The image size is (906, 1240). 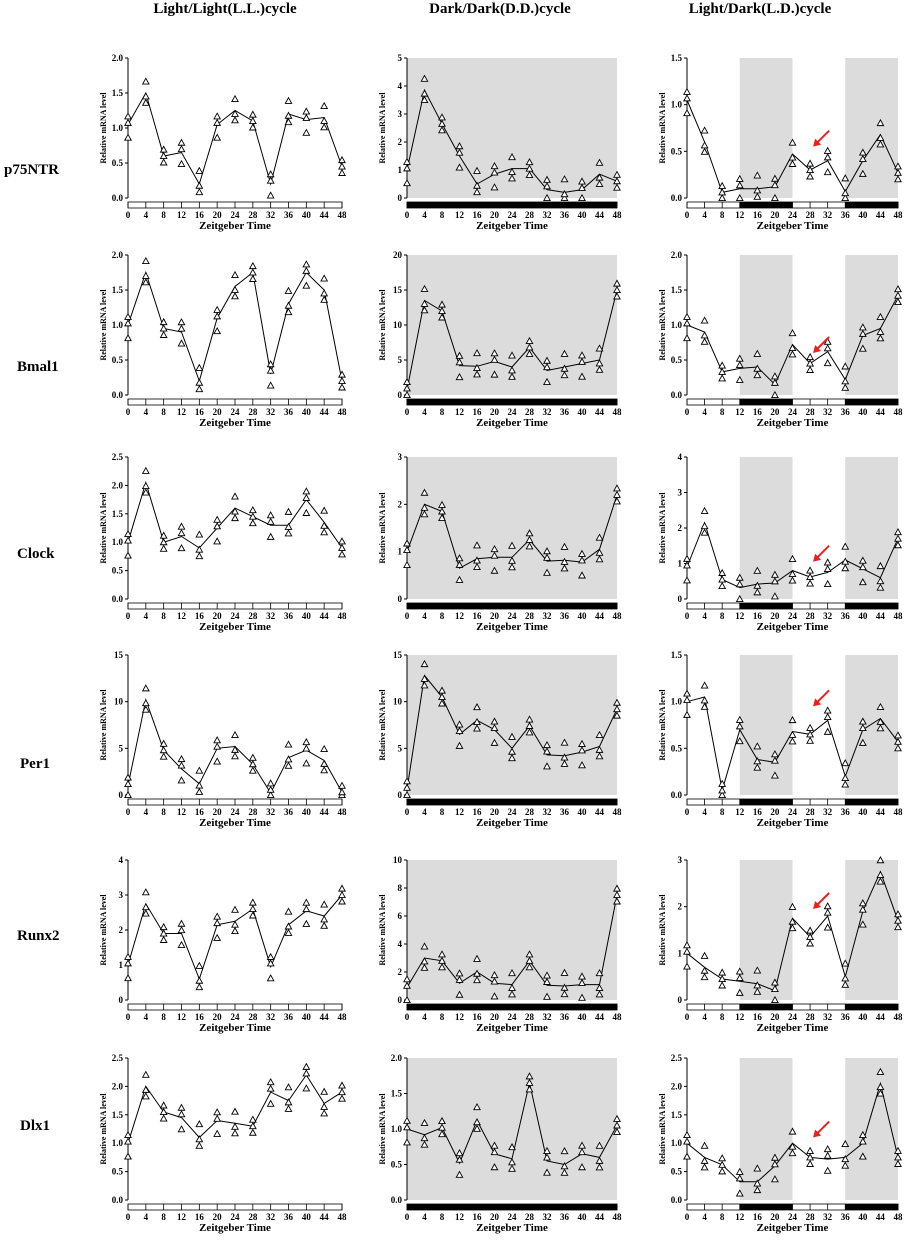 What do you see at coordinates (146, 1217) in the screenshot?
I see `x-tick-label: 4` at bounding box center [146, 1217].